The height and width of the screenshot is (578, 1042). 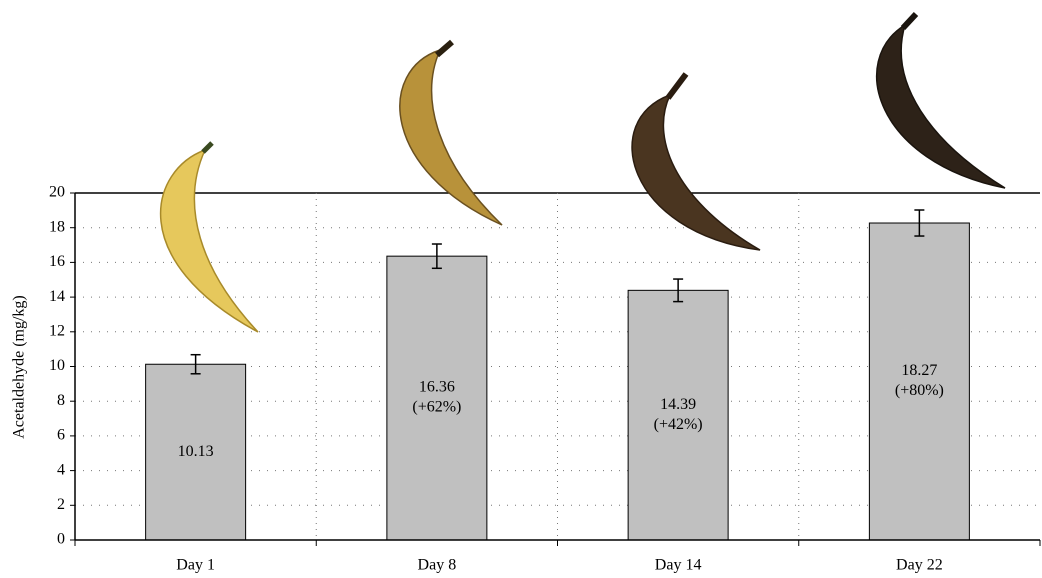 What do you see at coordinates (57, 330) in the screenshot?
I see `y-tick-label: 12` at bounding box center [57, 330].